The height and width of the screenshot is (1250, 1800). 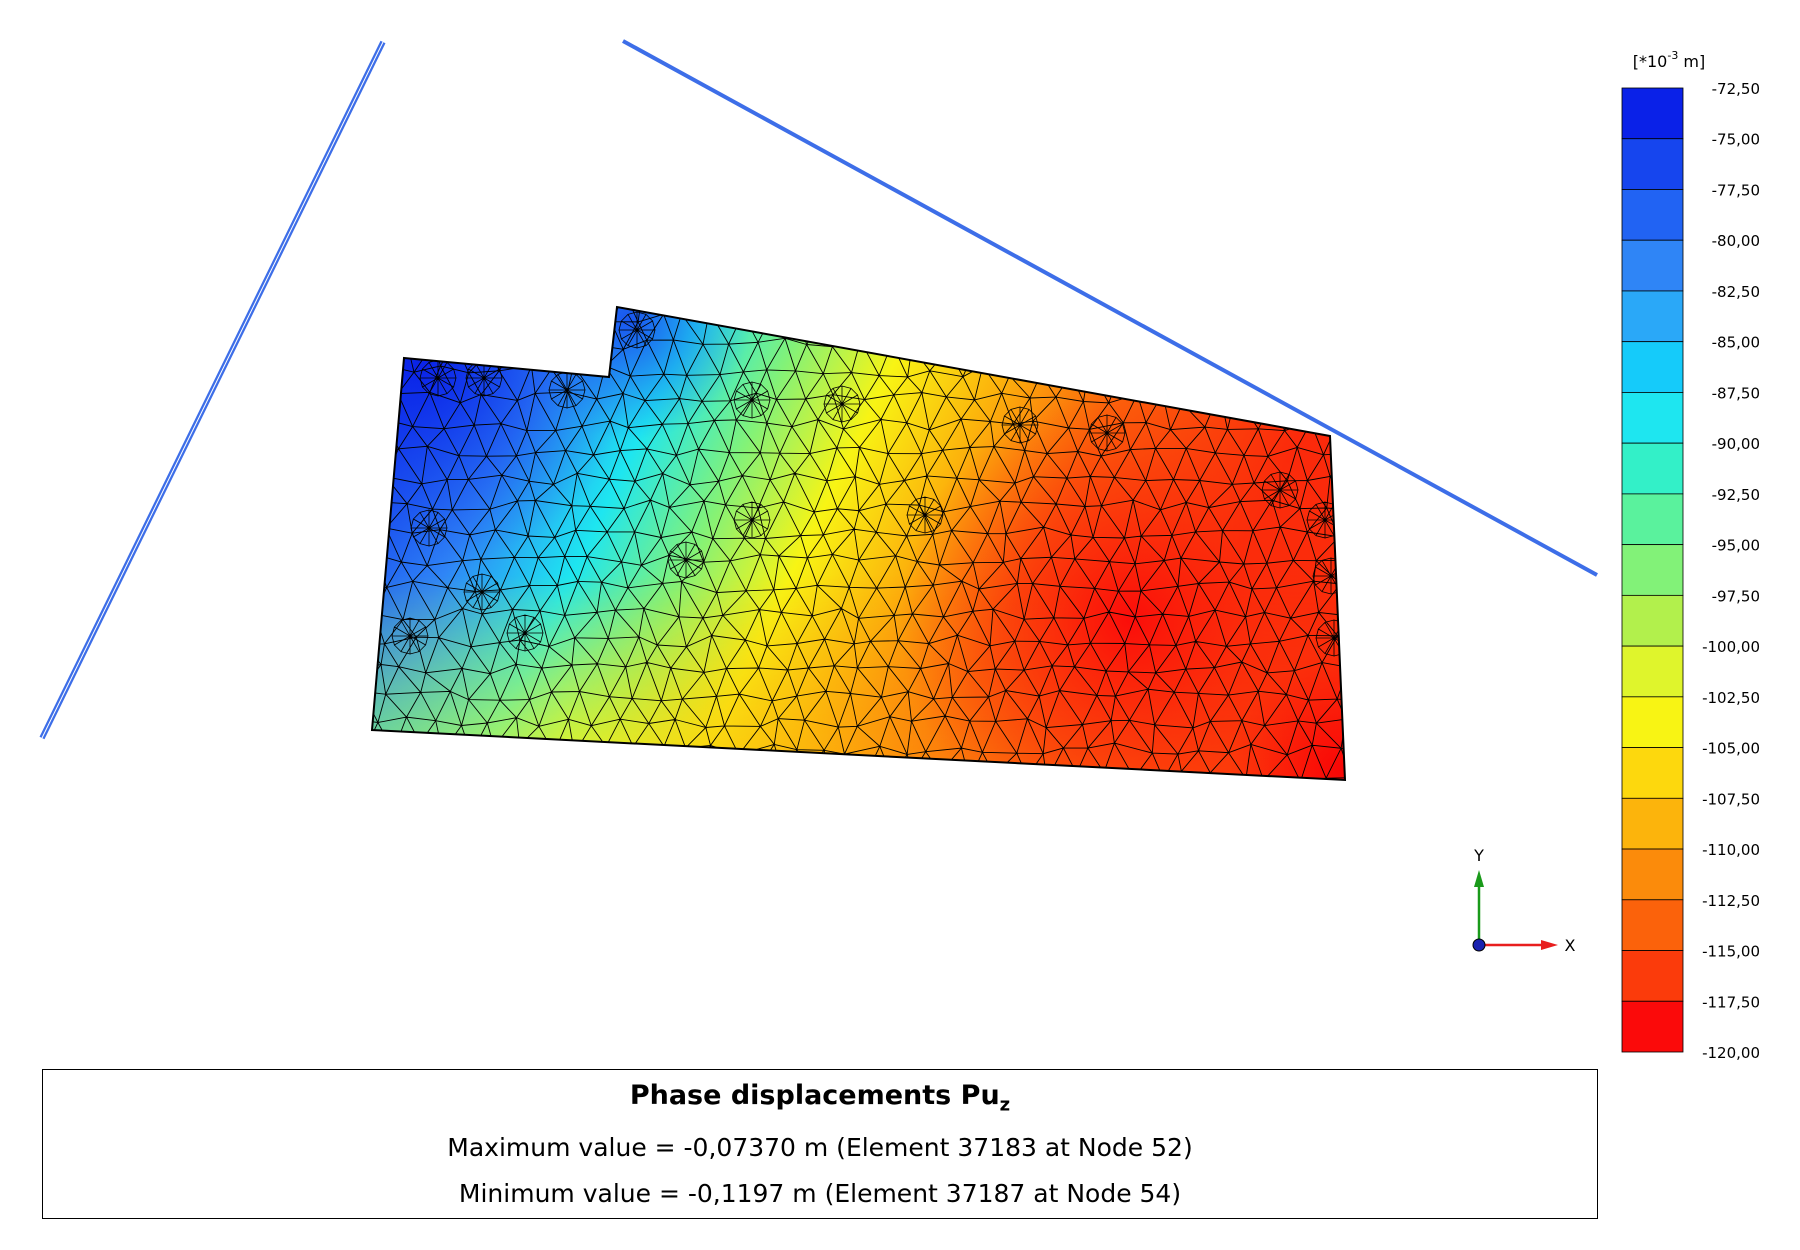 What do you see at coordinates (1736, 140) in the screenshot?
I see `legend-tick-label: -75,00` at bounding box center [1736, 140].